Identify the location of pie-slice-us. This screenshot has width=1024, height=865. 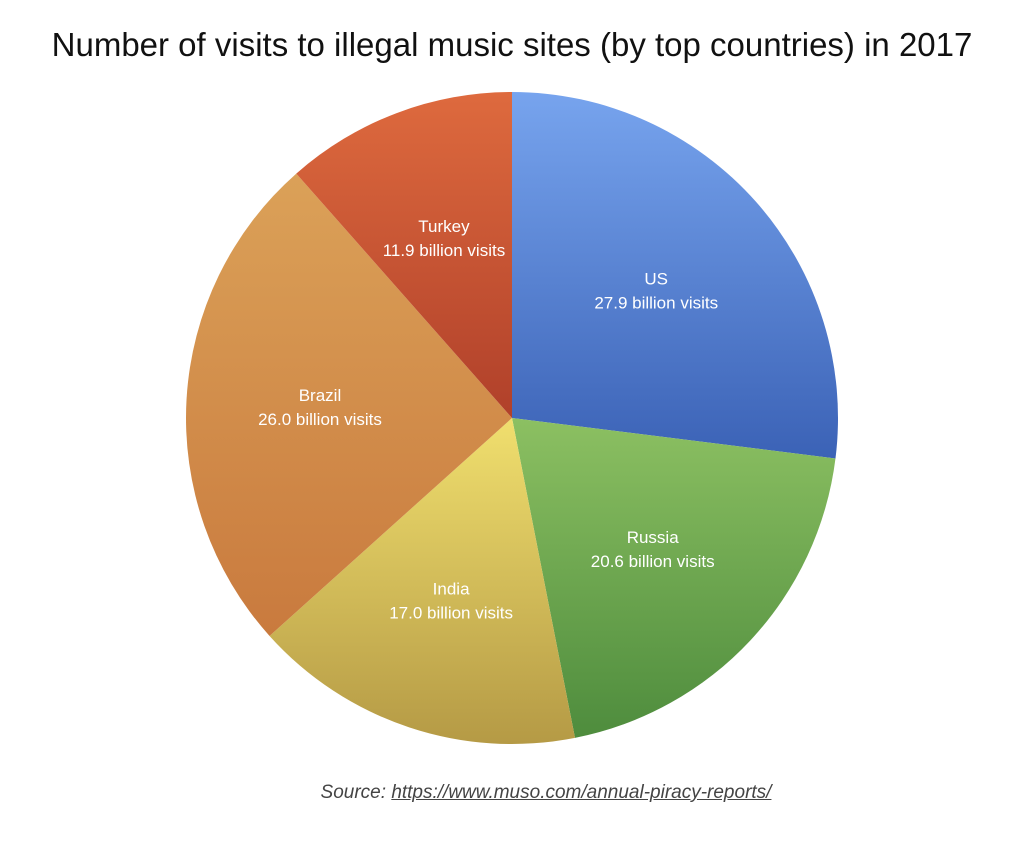
(675, 275).